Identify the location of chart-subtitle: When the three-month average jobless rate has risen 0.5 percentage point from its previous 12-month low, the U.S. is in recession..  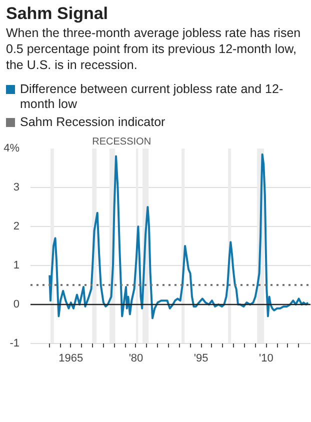
(154, 50).